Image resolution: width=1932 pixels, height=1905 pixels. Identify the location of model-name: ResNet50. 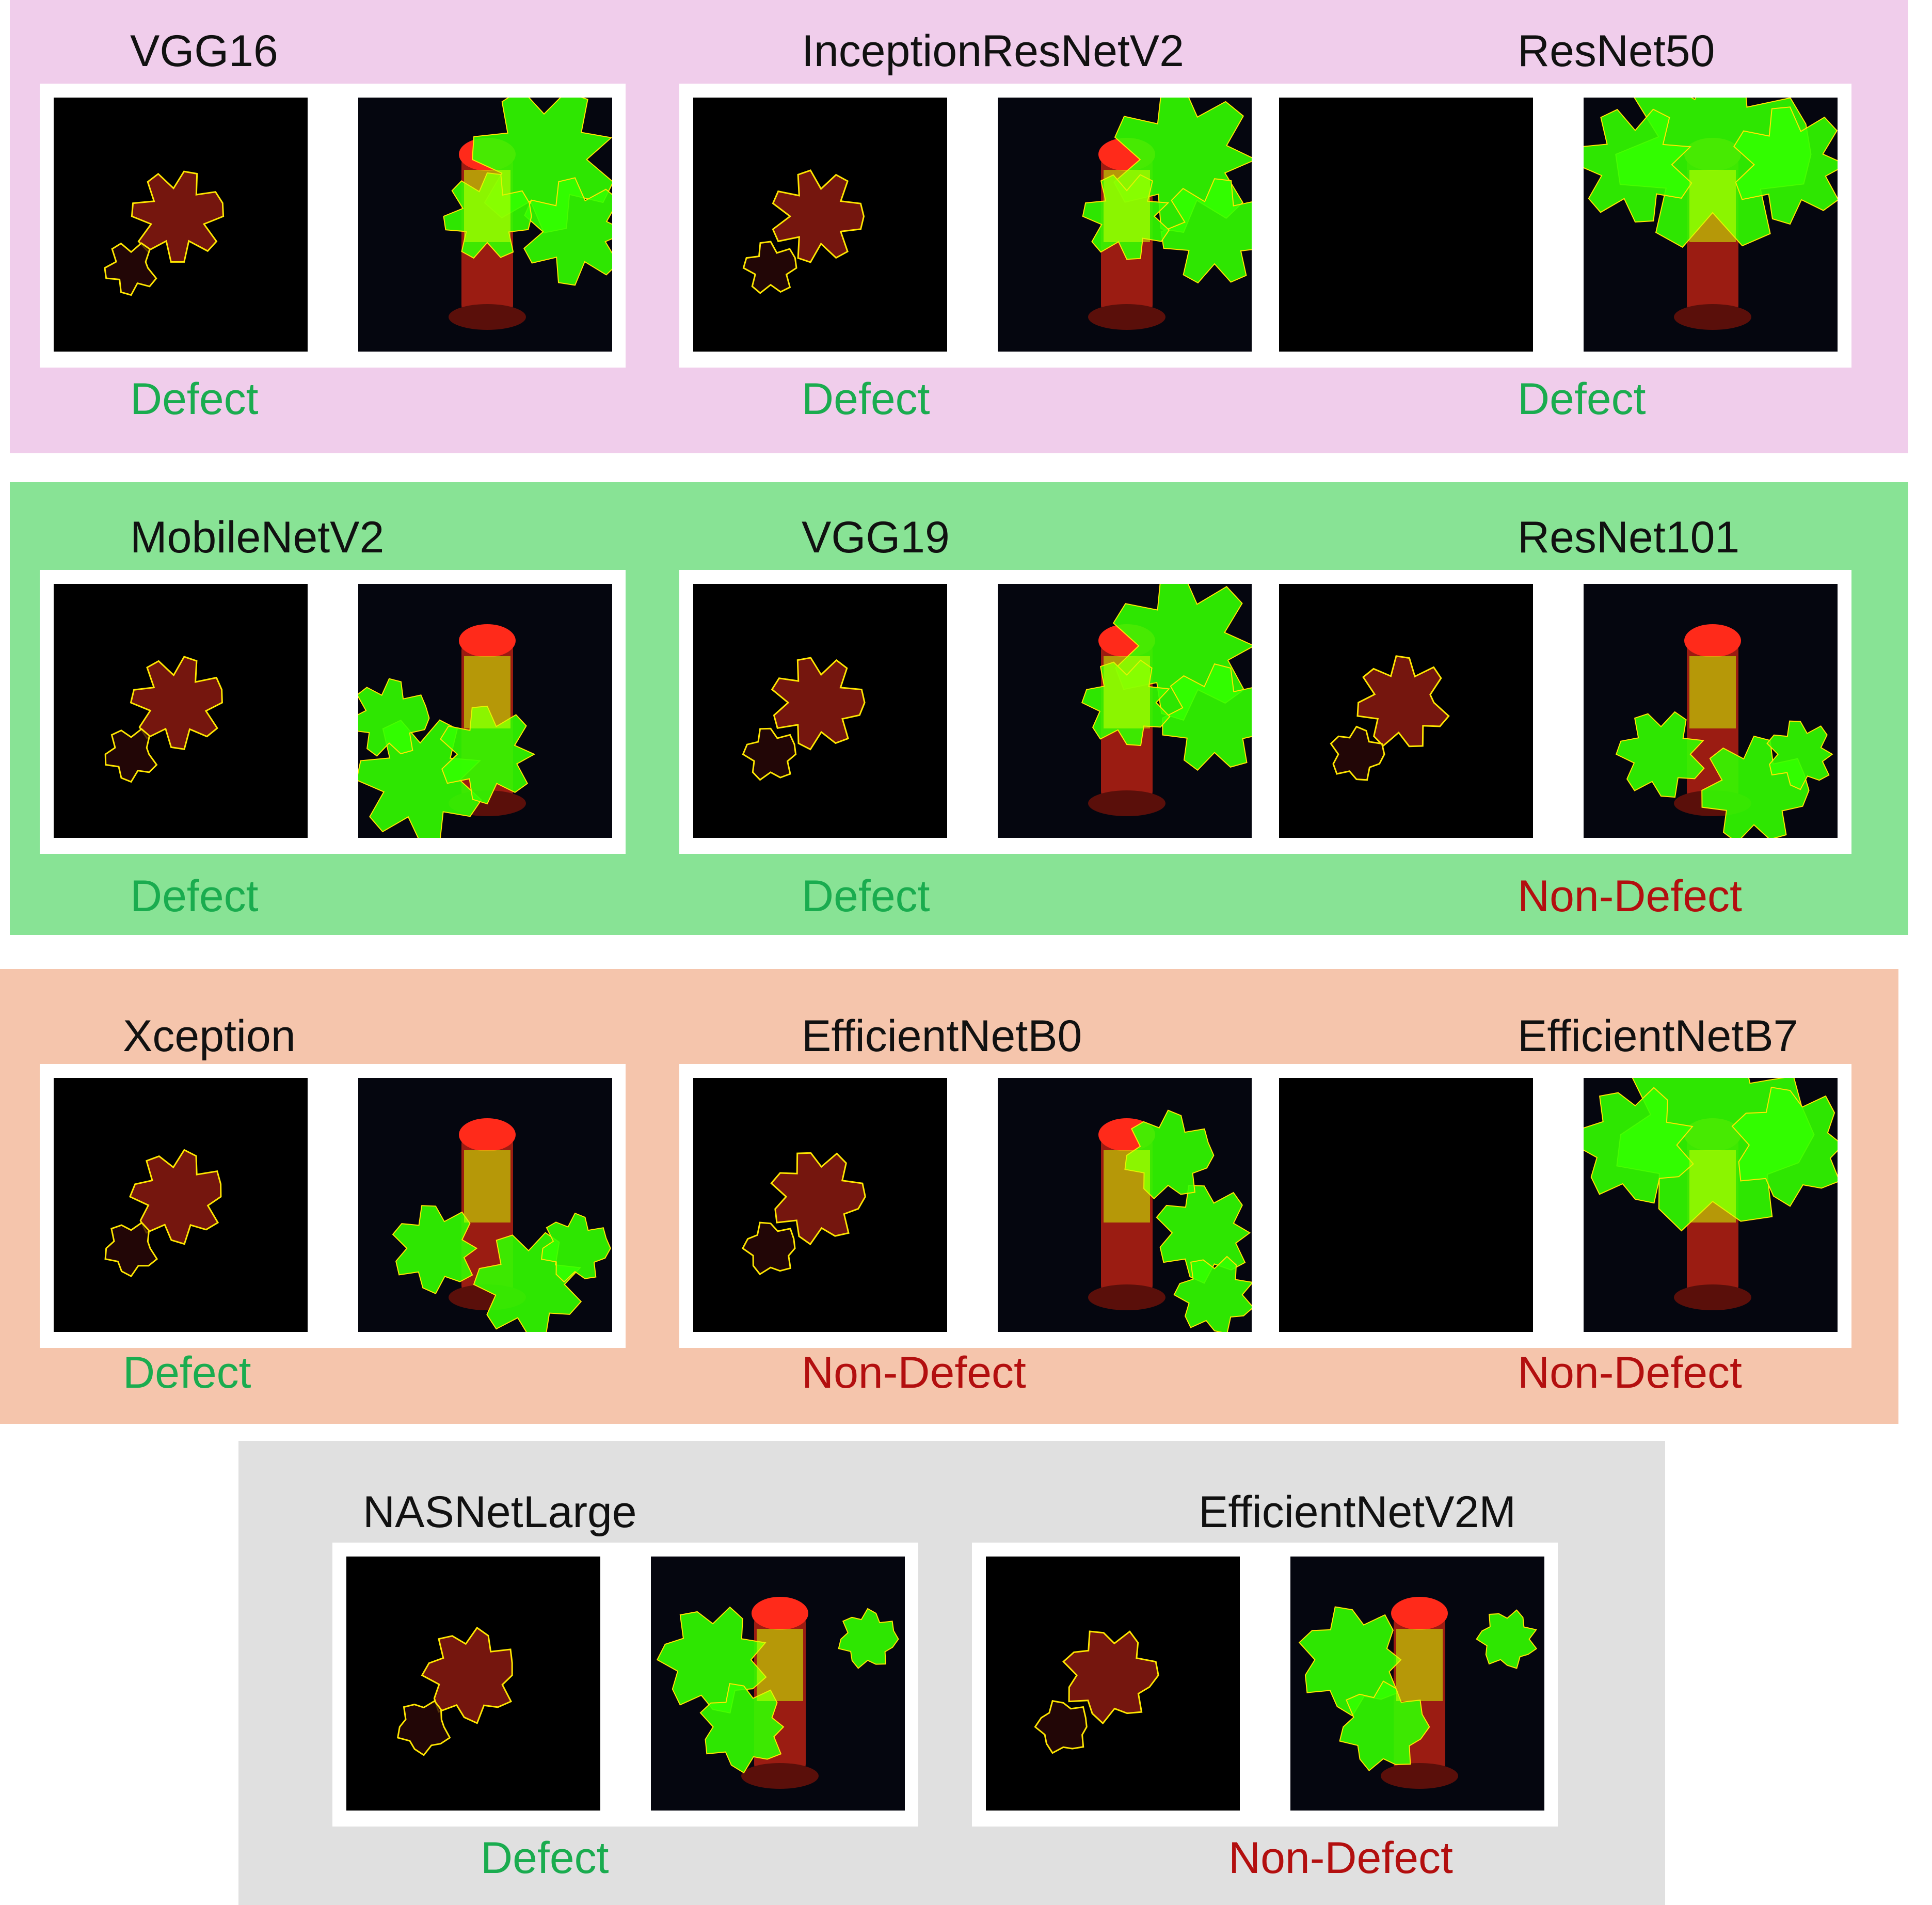
(1617, 51).